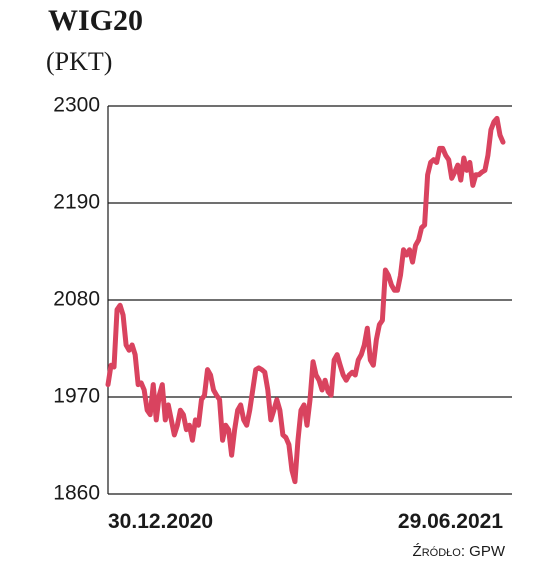  Describe the element at coordinates (76, 396) in the screenshot. I see `y-tick-label: 1970` at that location.